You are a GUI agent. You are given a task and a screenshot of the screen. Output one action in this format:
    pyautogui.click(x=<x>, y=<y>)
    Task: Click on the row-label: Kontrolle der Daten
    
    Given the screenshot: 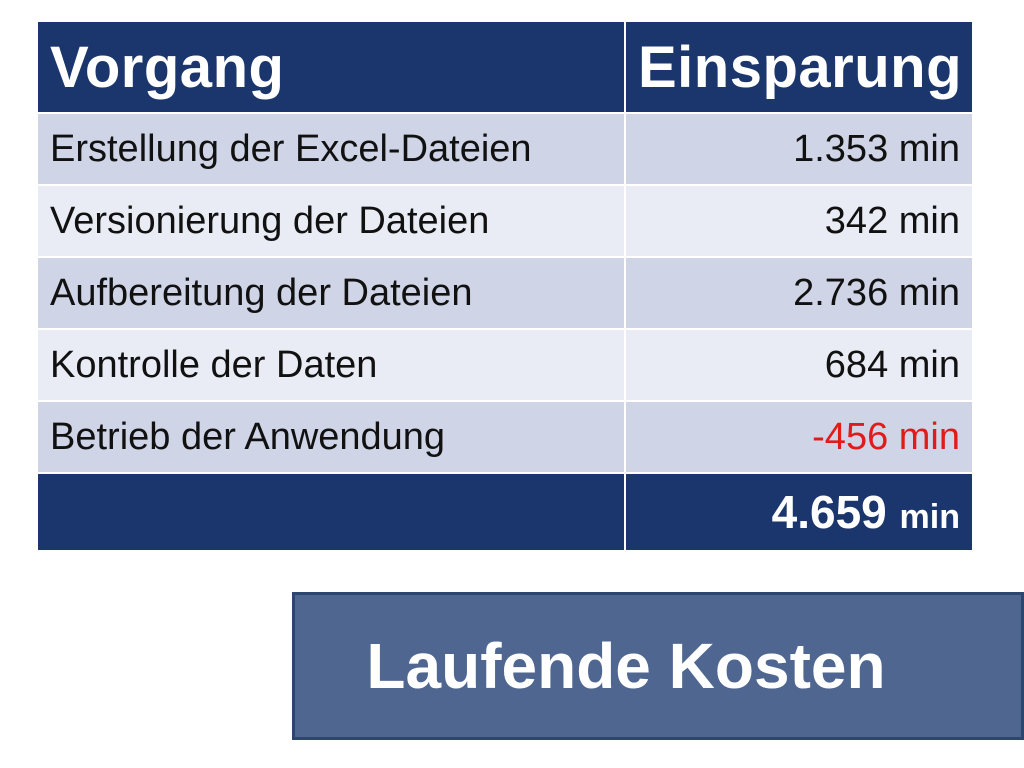 What is the action you would take?
    pyautogui.click(x=331, y=365)
    